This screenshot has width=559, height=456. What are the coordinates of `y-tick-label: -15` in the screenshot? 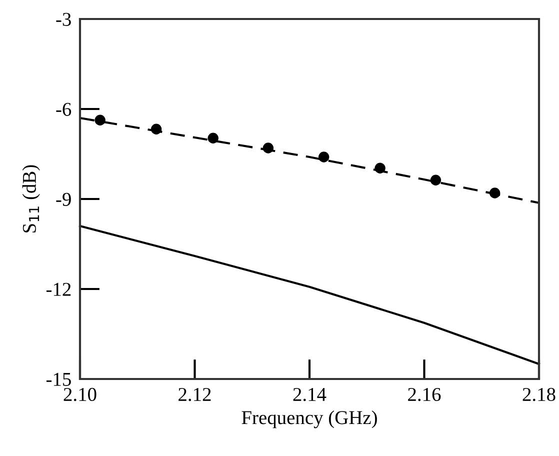 It's located at (58, 379).